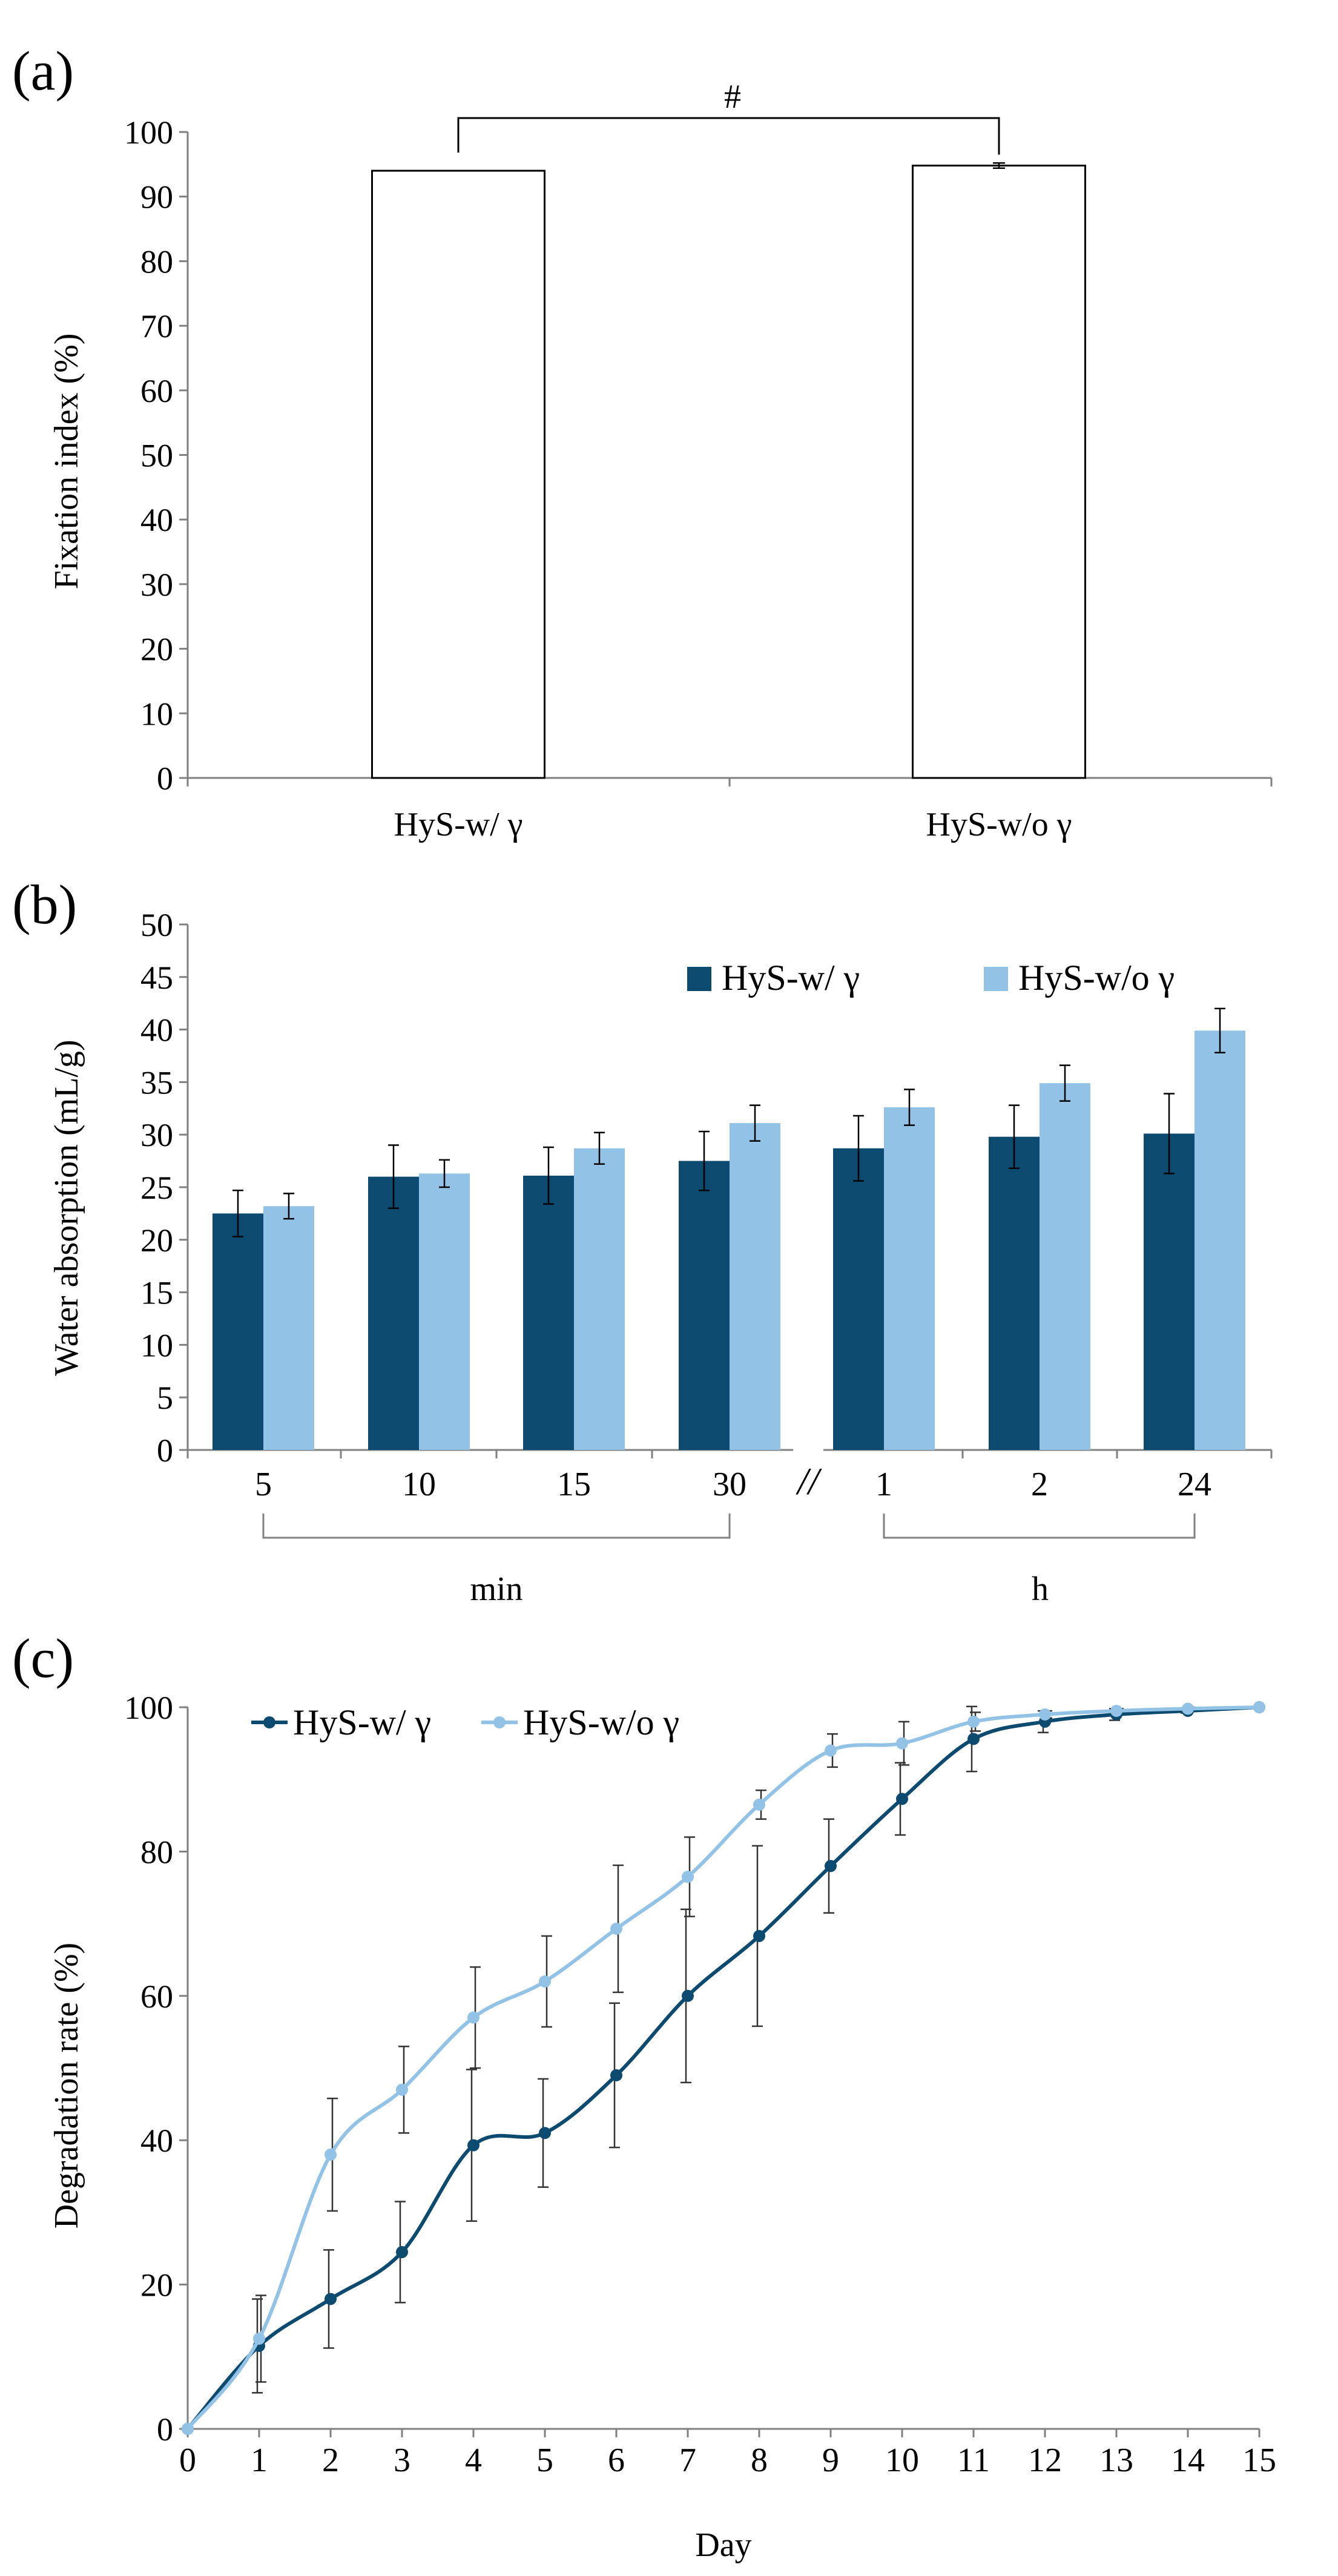  Describe the element at coordinates (156, 2285) in the screenshot. I see `panel-c-y-tick-label: 20` at that location.